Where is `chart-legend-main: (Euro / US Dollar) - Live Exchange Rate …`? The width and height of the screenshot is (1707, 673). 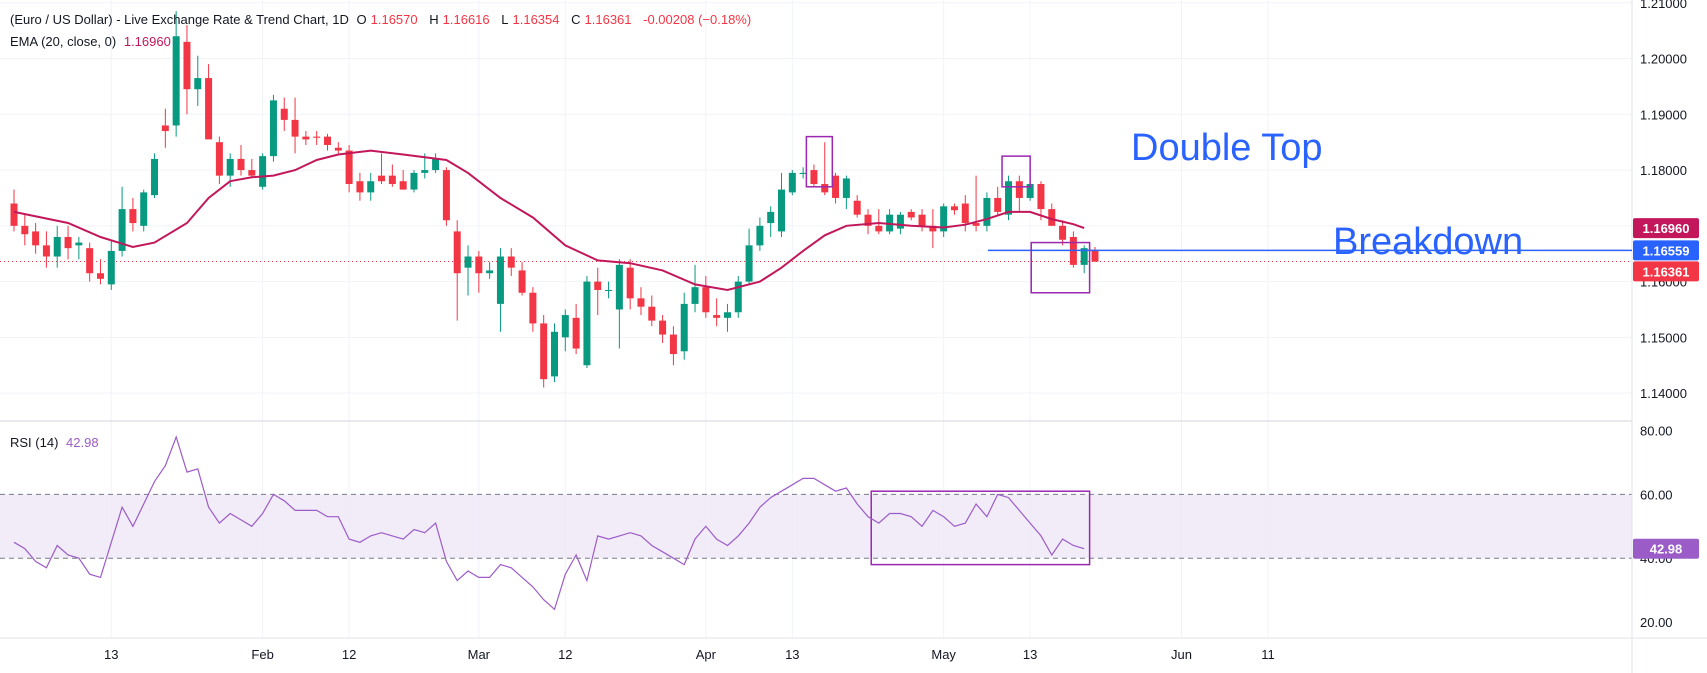
chart-legend-main: (Euro / US Dollar) - Live Exchange Rate … is located at coordinates (382, 19).